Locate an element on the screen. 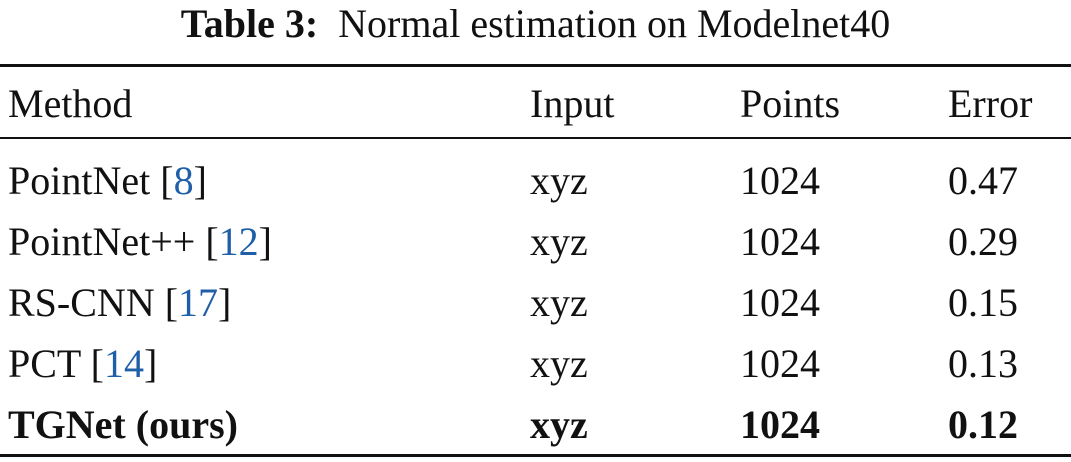 This screenshot has height=462, width=1071. method-cell: TGNet (ours) is located at coordinates (123, 425).